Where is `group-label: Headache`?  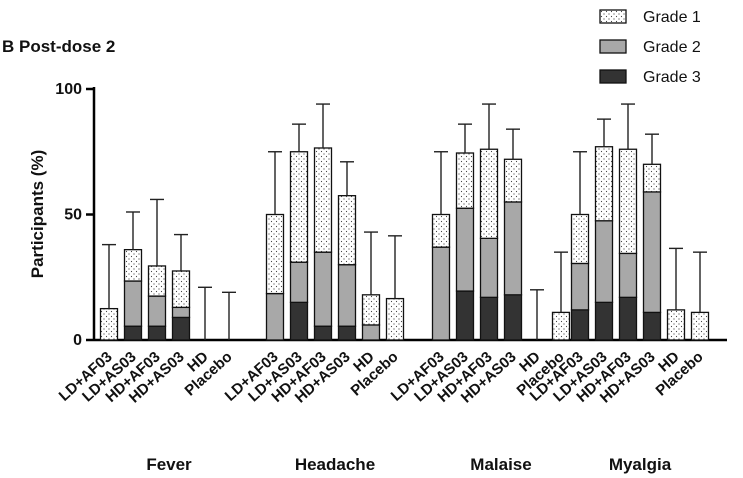 group-label: Headache is located at coordinates (335, 464).